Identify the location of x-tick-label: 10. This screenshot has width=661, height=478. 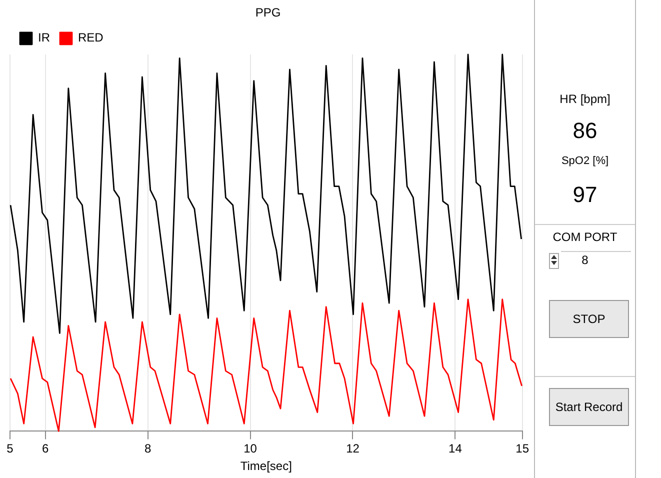
(251, 449).